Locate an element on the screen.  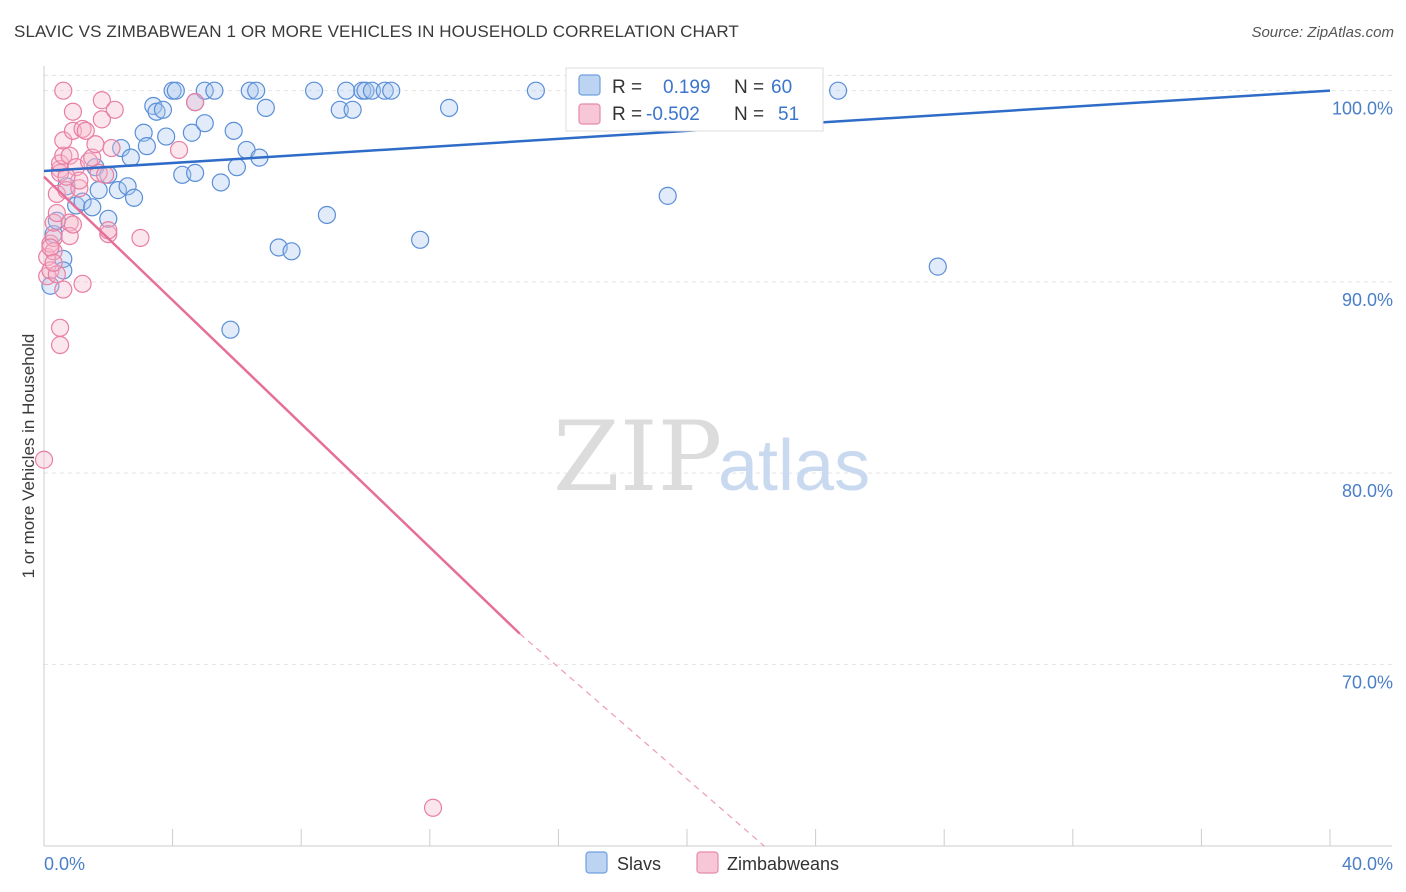
x-tick-labels: 0.0% 40.0% is located at coordinates (718, 864).